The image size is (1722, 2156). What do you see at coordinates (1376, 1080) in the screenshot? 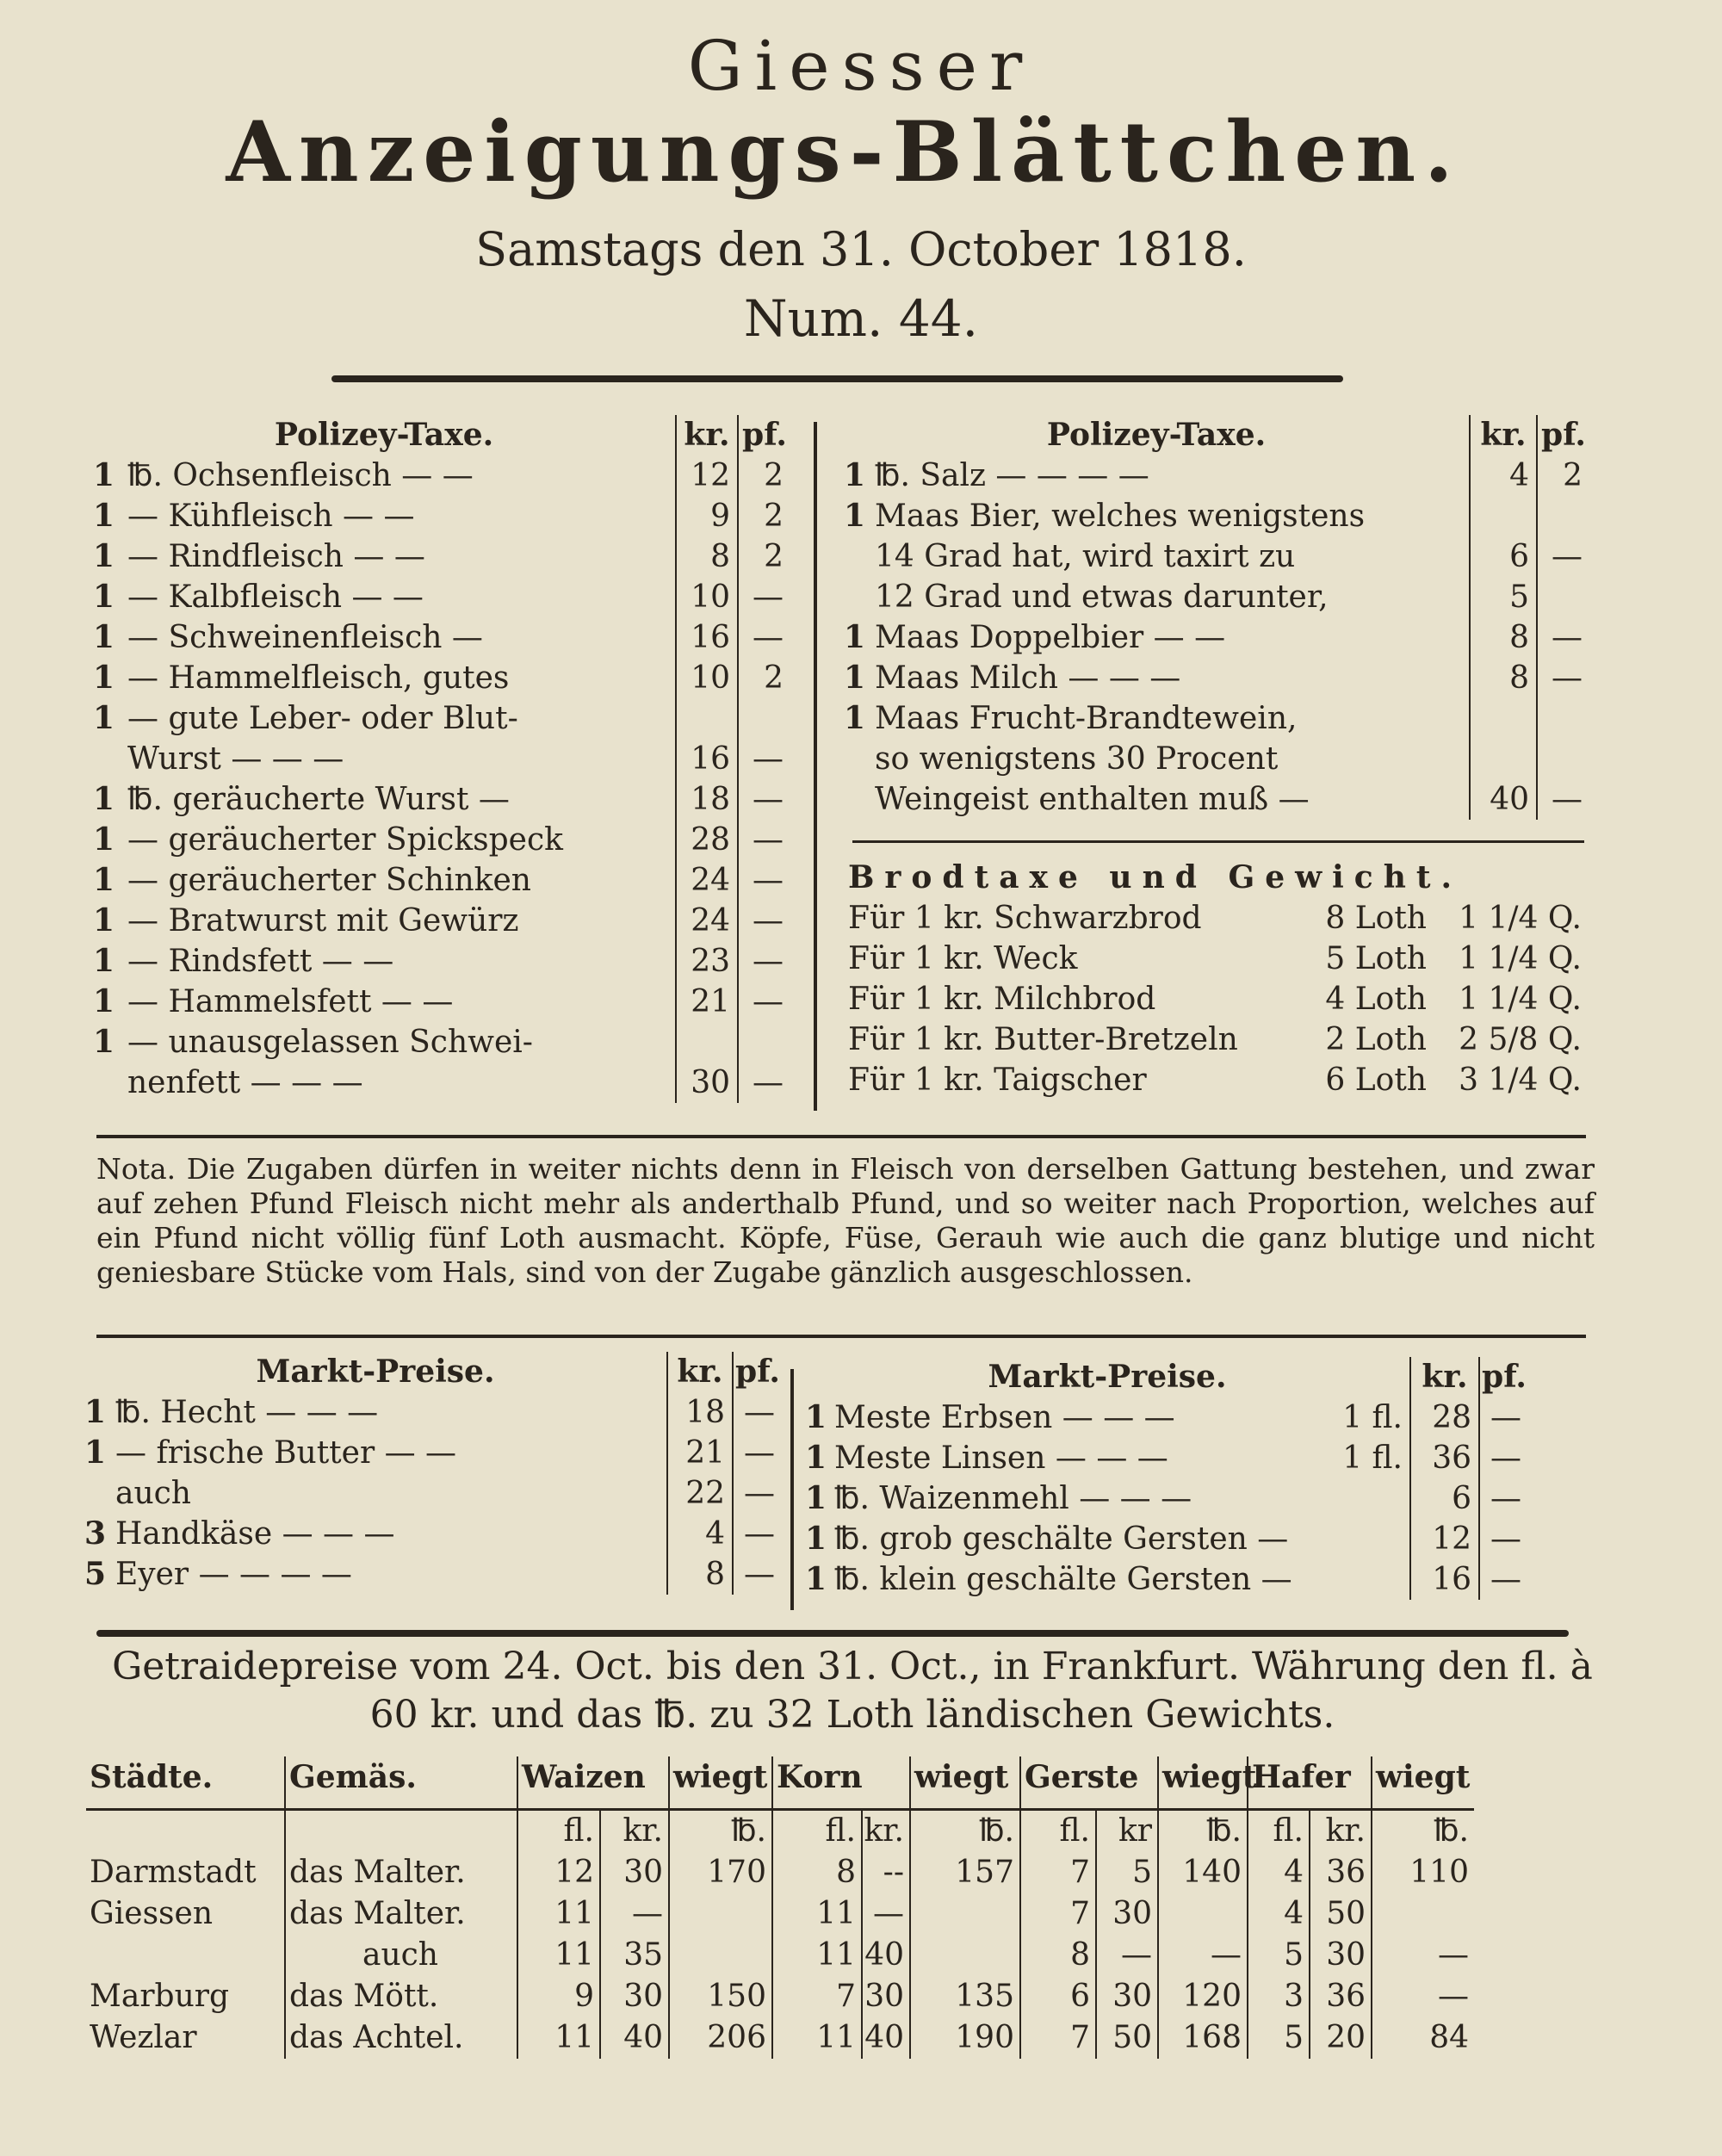
I see `bread-weight-loth: 6 Loth` at bounding box center [1376, 1080].